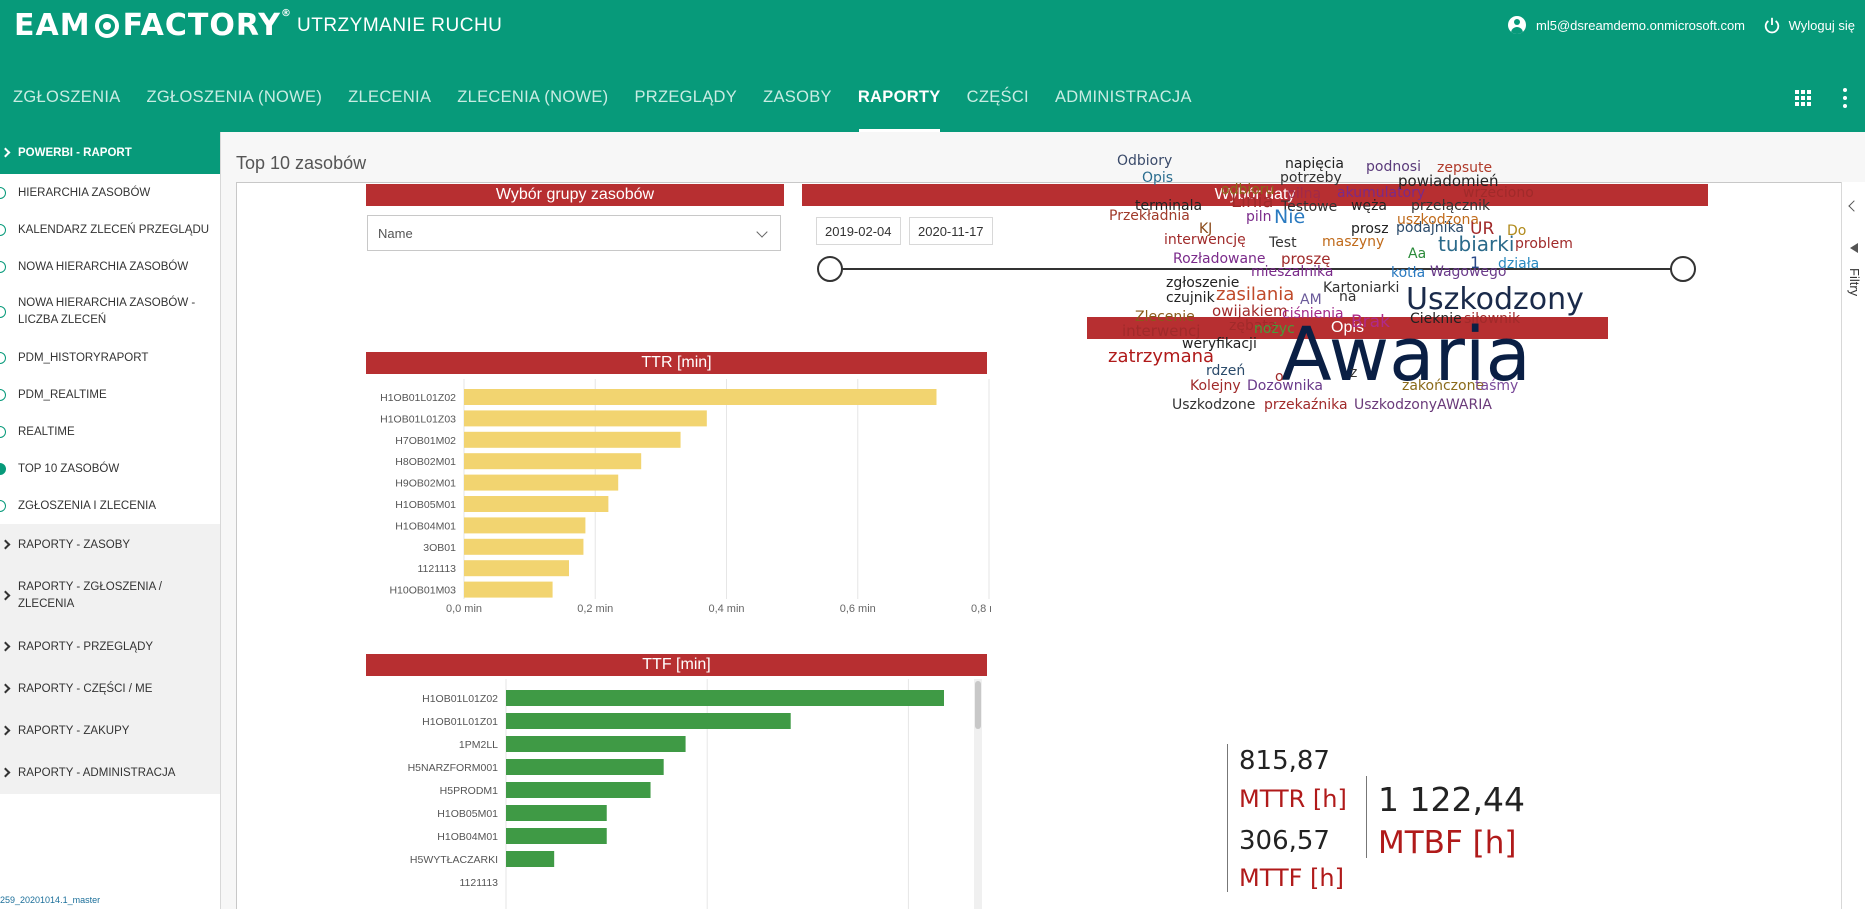 The width and height of the screenshot is (1865, 909). What do you see at coordinates (110, 192) in the screenshot?
I see `sidebar-item-0: HIERARCHIA ZASOBÓW` at bounding box center [110, 192].